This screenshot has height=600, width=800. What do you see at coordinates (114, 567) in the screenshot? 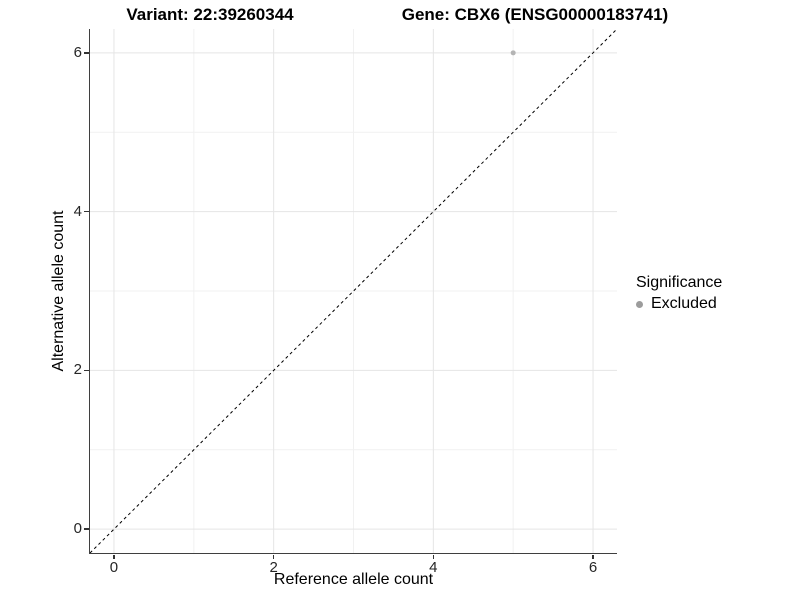
I see `x-tick-label: 0` at bounding box center [114, 567].